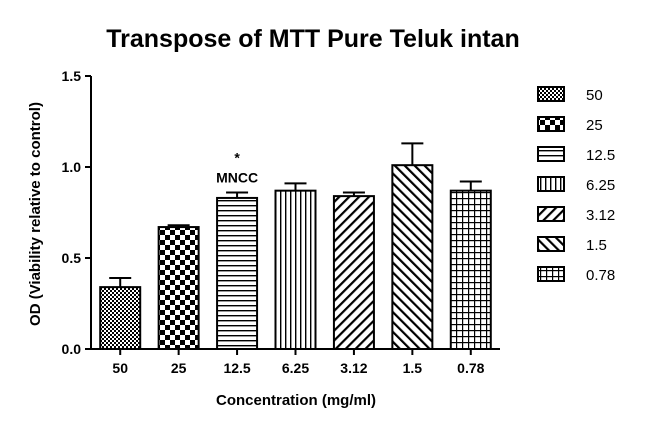 This screenshot has width=650, height=428. What do you see at coordinates (295, 269) in the screenshot?
I see `bar-6.25` at bounding box center [295, 269].